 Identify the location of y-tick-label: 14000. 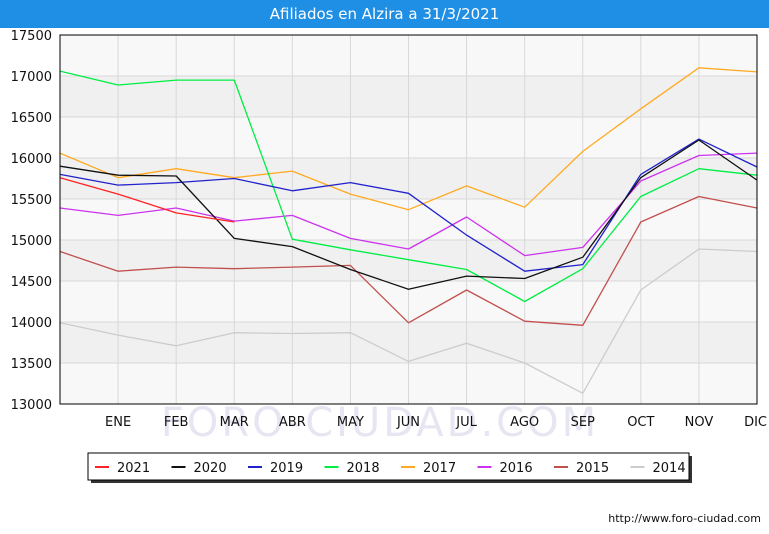
(31, 323).